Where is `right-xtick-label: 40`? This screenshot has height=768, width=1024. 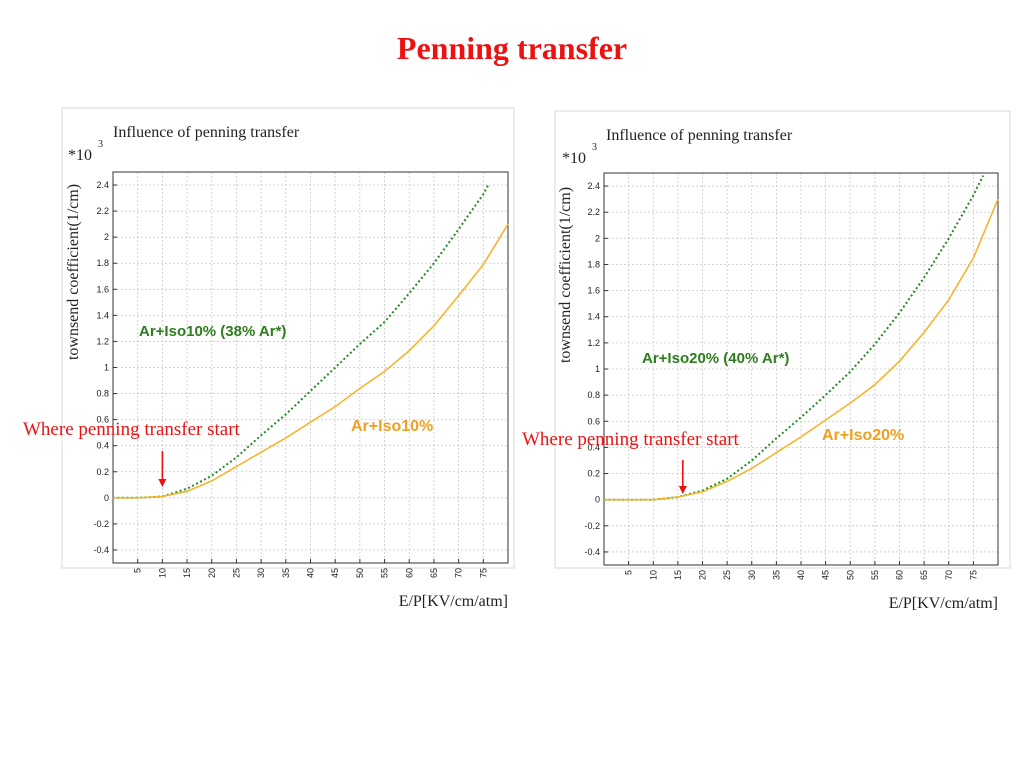 right-xtick-label: 40 is located at coordinates (801, 575).